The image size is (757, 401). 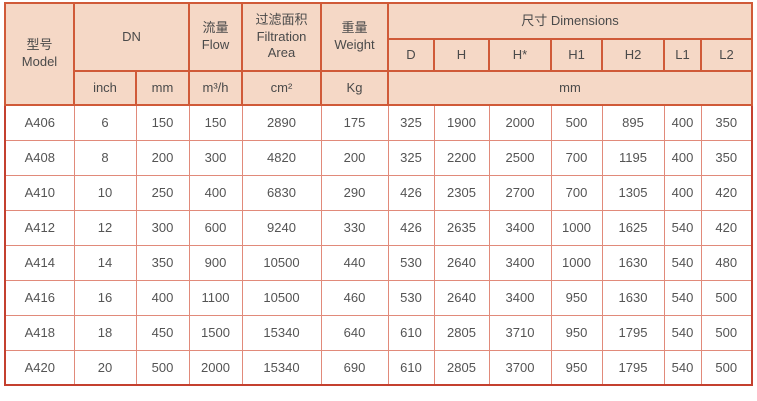 What do you see at coordinates (411, 122) in the screenshot?
I see `cell-dim-d: 325` at bounding box center [411, 122].